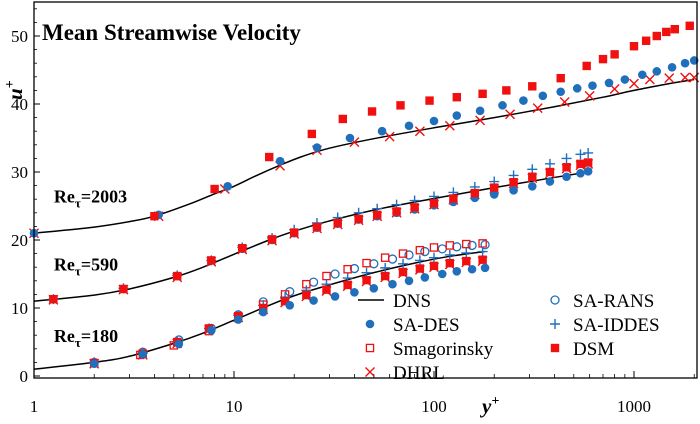 The width and height of the screenshot is (700, 424). Describe the element at coordinates (429, 349) in the screenshot. I see `legend-item-smagorinsky: Smagorinsky` at that location.